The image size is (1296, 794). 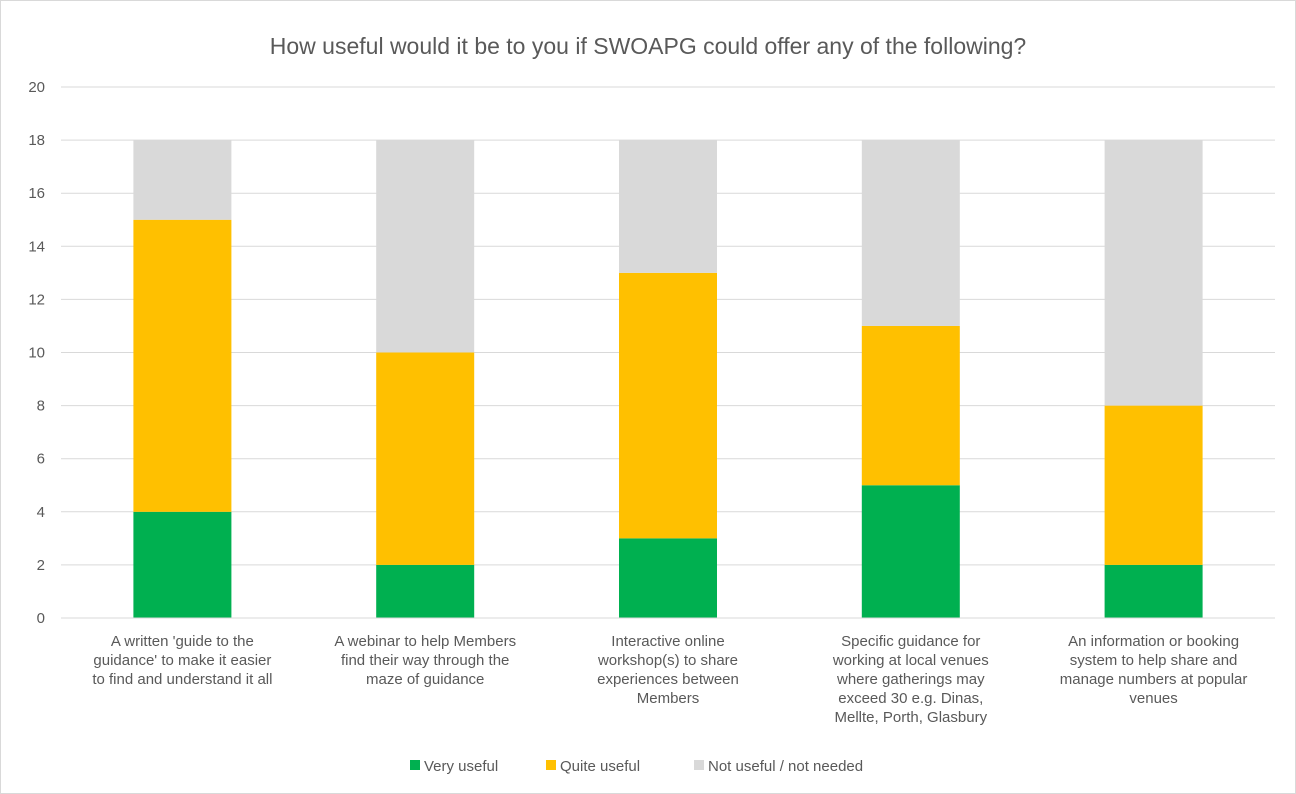 I want to click on x-category-label-line: A webinar to help Members, so click(x=425, y=641).